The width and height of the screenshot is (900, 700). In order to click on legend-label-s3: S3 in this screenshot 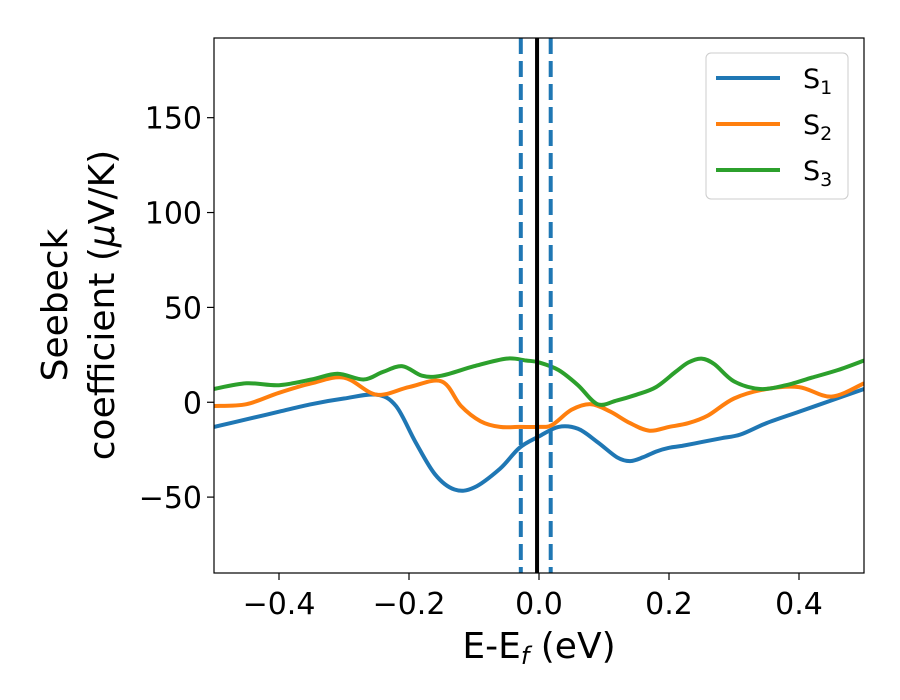, I will do `click(817, 173)`.